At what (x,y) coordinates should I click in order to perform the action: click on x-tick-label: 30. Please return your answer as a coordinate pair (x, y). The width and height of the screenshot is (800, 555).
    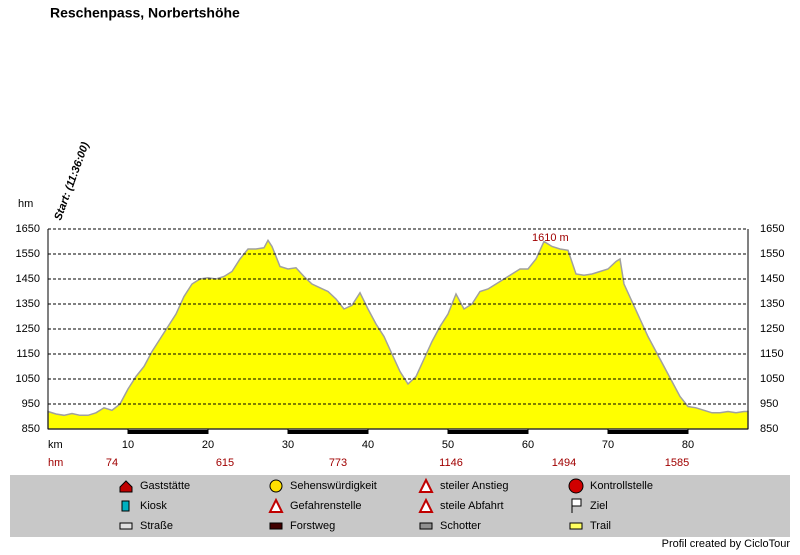
    Looking at the image, I should click on (288, 445).